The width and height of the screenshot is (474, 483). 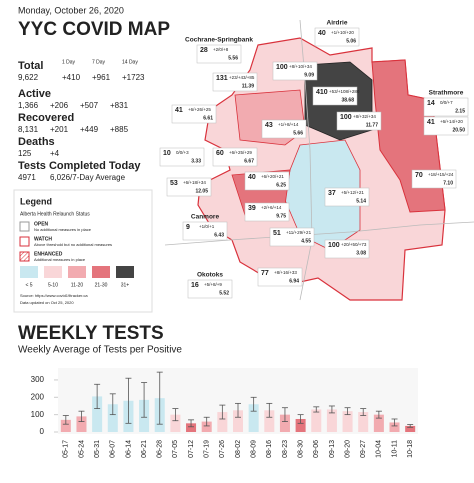 I want to click on area-change: +8/+32/+34, so click(x=364, y=116).